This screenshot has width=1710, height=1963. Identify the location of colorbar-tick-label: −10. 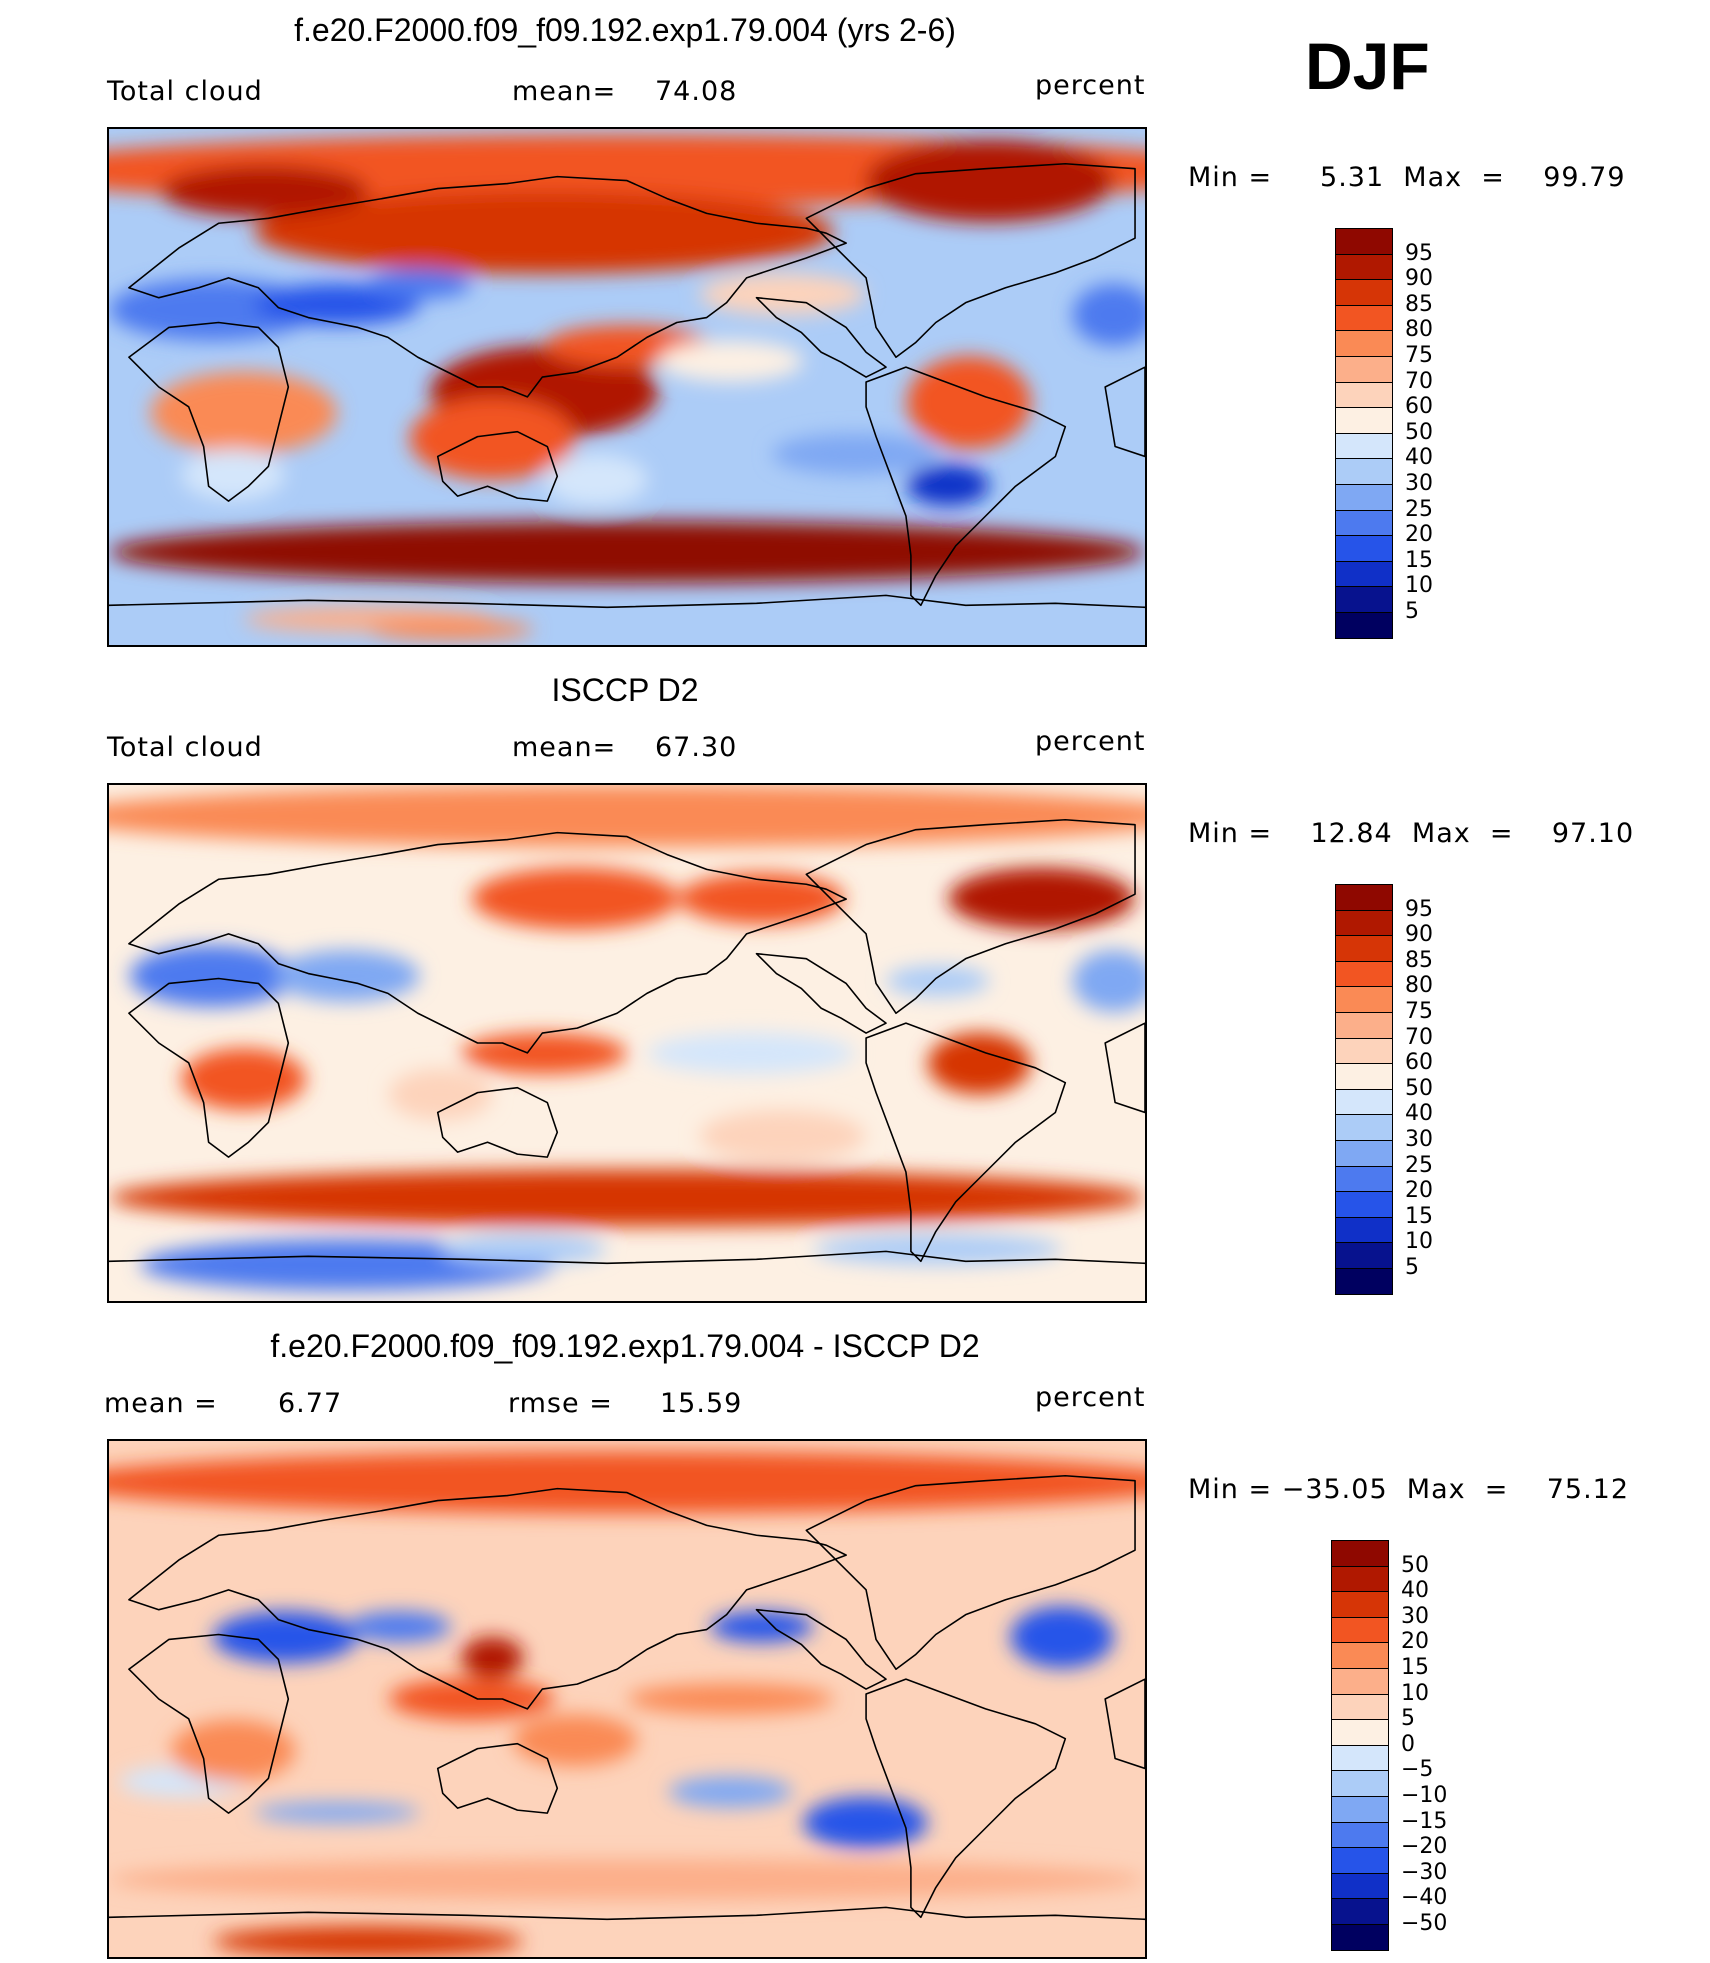
(1424, 1795).